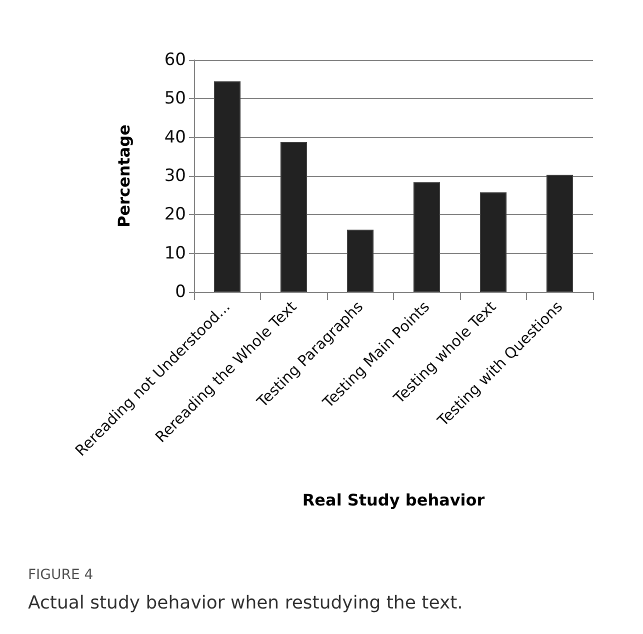 The image size is (643, 634). Describe the element at coordinates (175, 137) in the screenshot. I see `y-tick-label: 40` at that location.